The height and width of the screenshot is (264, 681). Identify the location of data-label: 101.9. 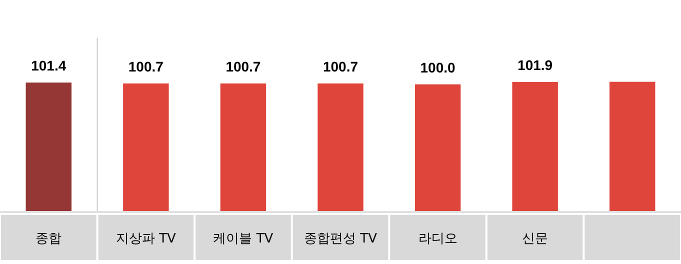
(535, 64).